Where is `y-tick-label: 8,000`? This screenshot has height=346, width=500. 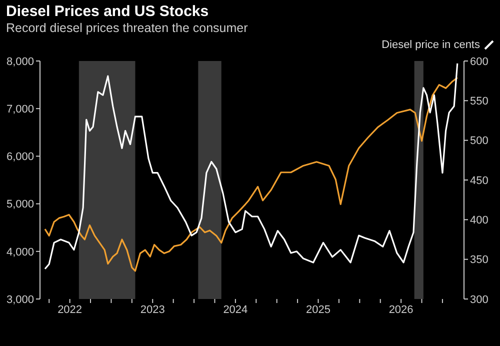
y-tick-label: 8,000 is located at coordinates (20, 62).